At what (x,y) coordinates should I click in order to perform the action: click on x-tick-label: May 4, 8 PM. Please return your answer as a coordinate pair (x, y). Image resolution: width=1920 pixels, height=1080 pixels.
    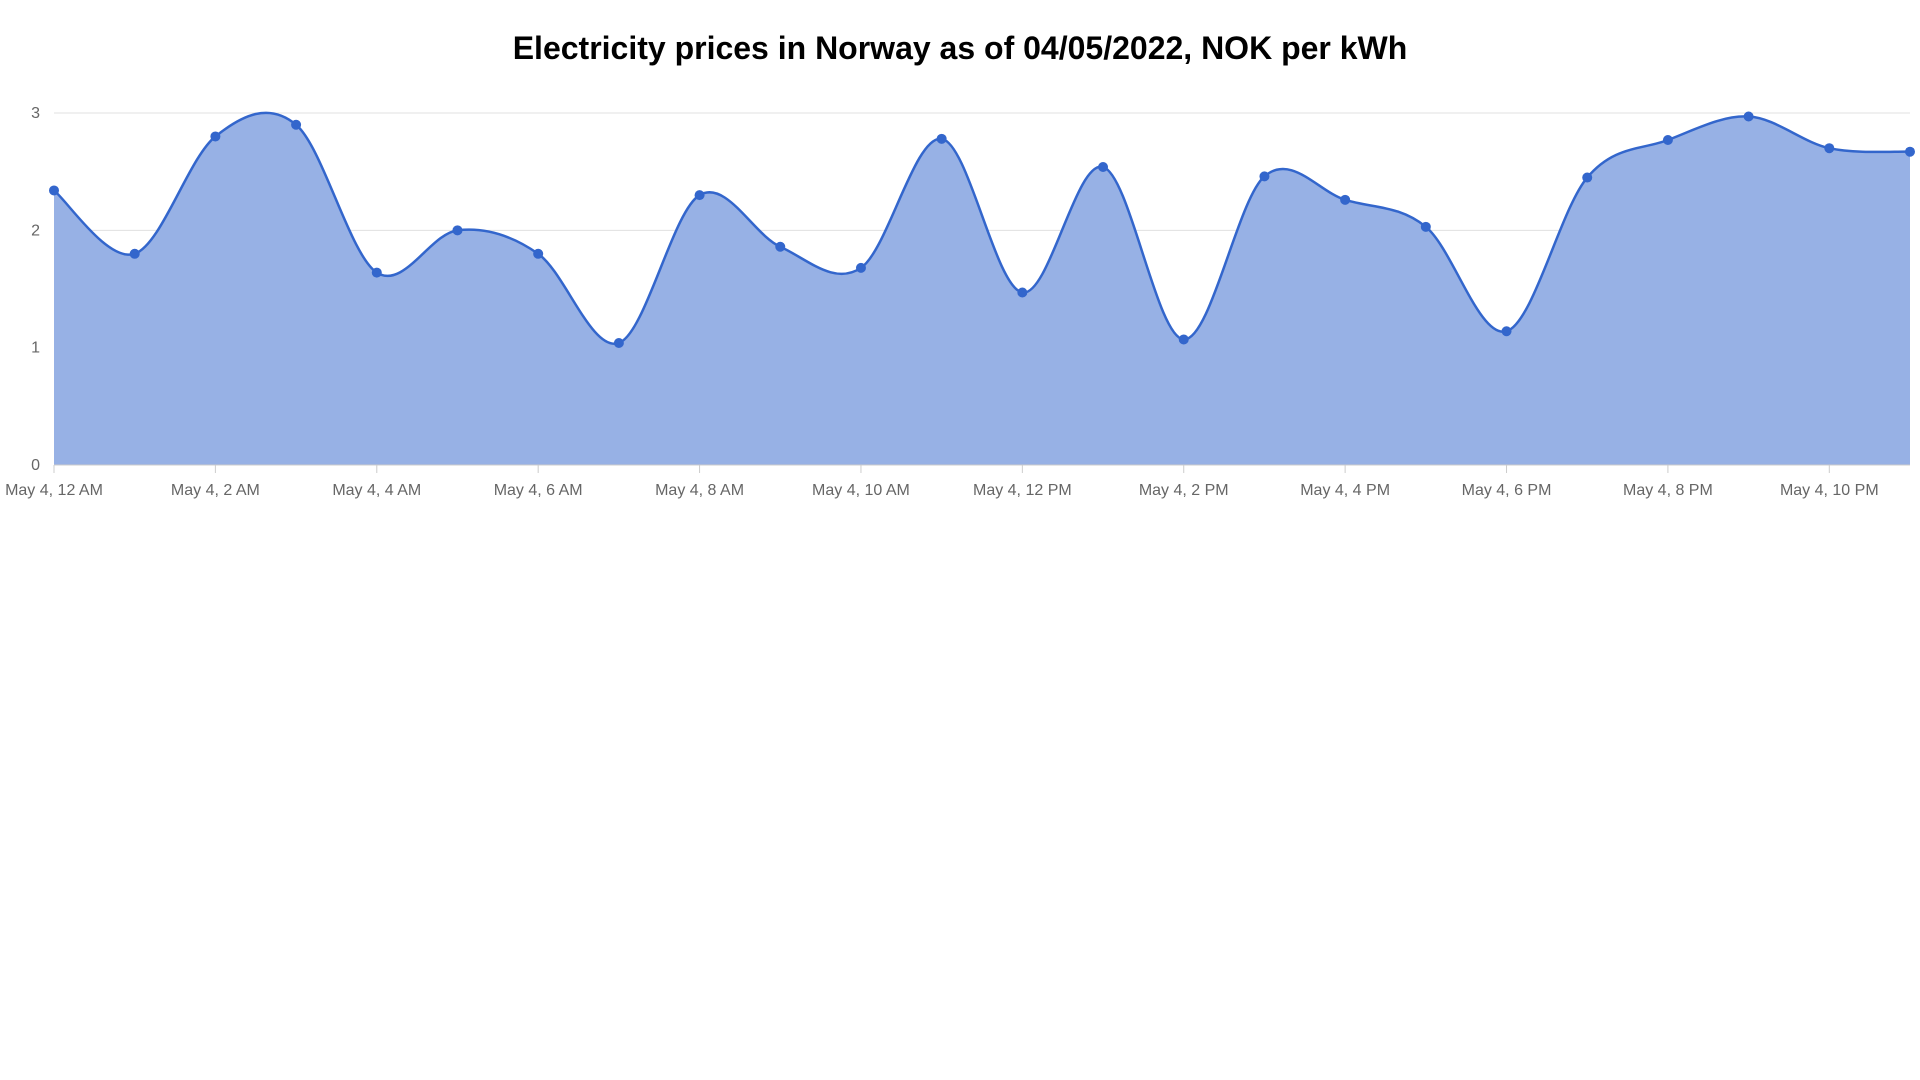
    Looking at the image, I should click on (1668, 490).